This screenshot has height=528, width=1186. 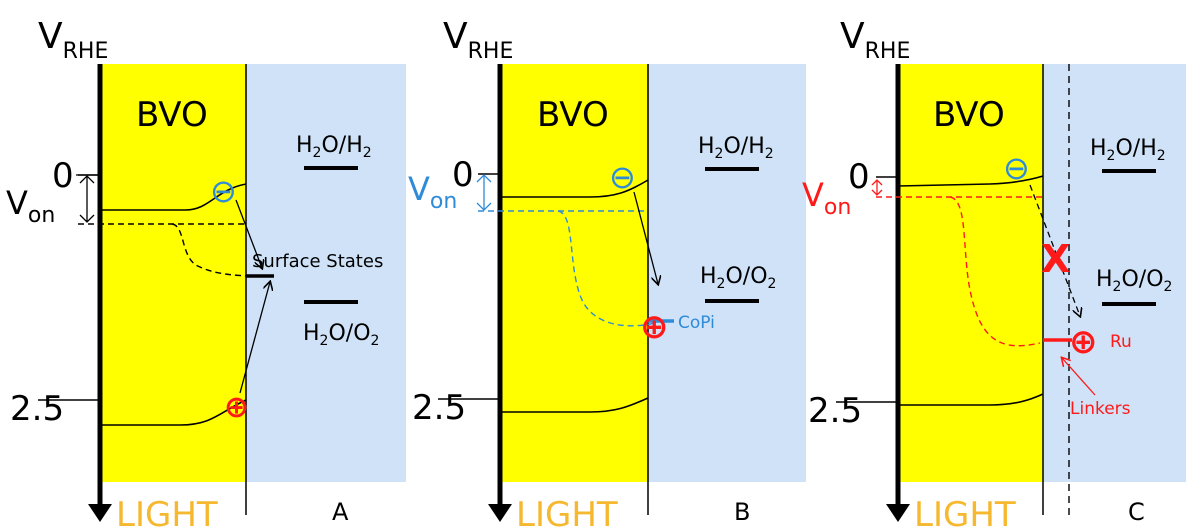 What do you see at coordinates (696, 323) in the screenshot?
I see `copi-label: CoPi` at bounding box center [696, 323].